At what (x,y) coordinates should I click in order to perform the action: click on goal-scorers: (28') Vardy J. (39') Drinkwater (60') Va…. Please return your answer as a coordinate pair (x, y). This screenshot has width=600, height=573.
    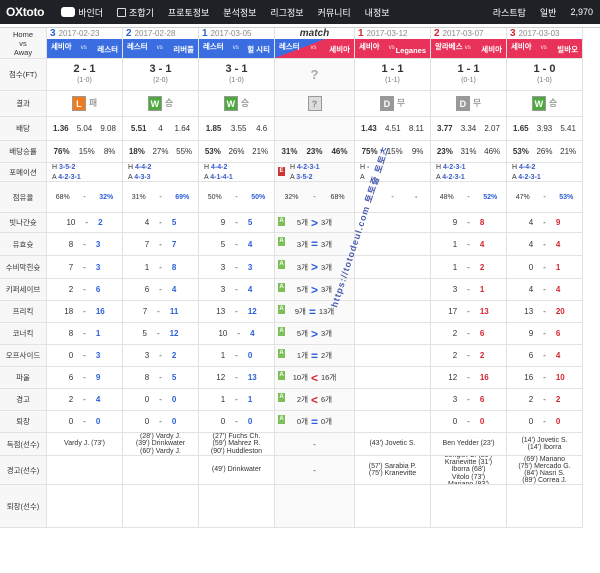
    Looking at the image, I should click on (160, 444).